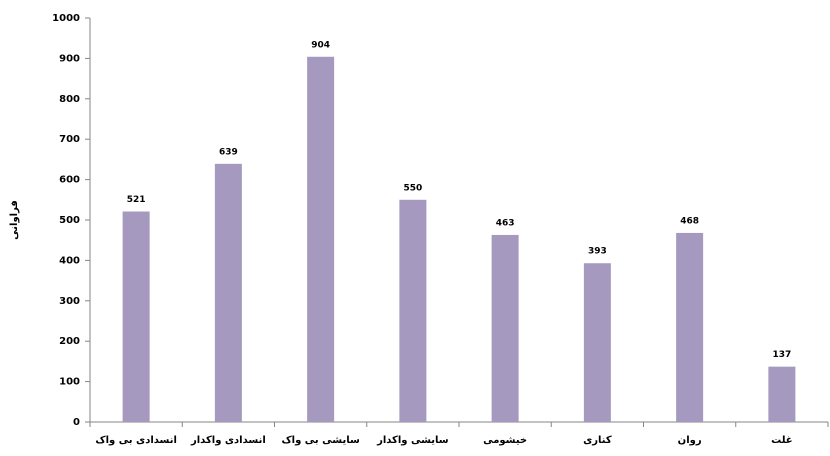 This screenshot has height=456, width=830. Describe the element at coordinates (69, 58) in the screenshot. I see `y-tick-label: 900` at that location.